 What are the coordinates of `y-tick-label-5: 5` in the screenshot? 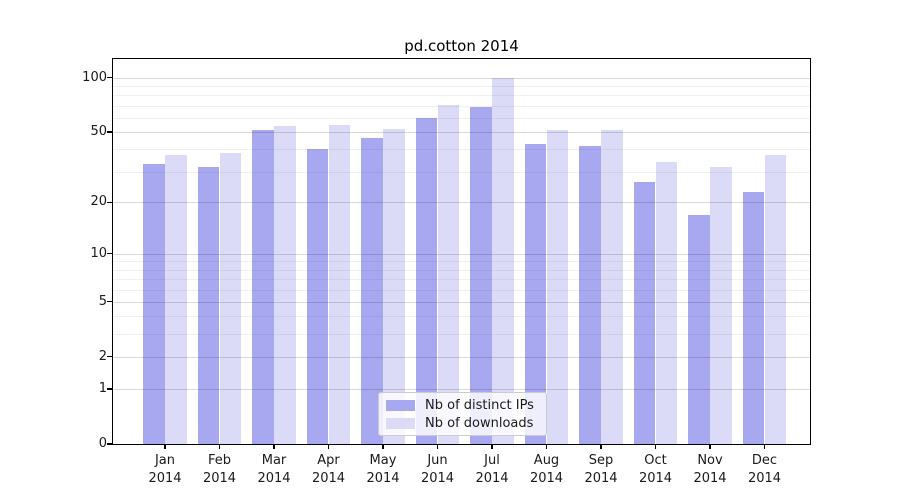 It's located at (102, 301).